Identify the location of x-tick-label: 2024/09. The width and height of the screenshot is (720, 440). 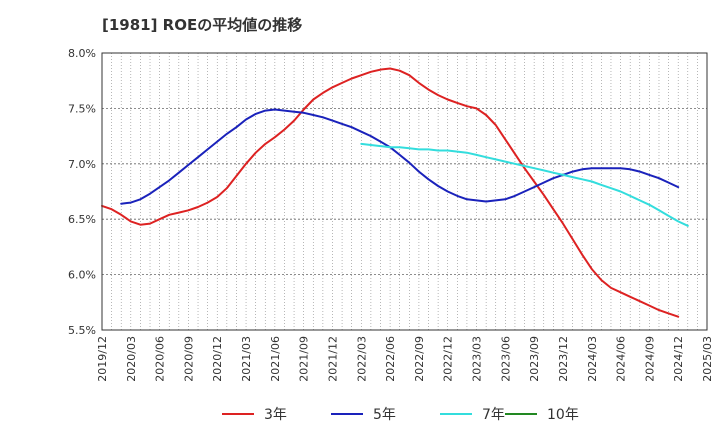
(649, 359).